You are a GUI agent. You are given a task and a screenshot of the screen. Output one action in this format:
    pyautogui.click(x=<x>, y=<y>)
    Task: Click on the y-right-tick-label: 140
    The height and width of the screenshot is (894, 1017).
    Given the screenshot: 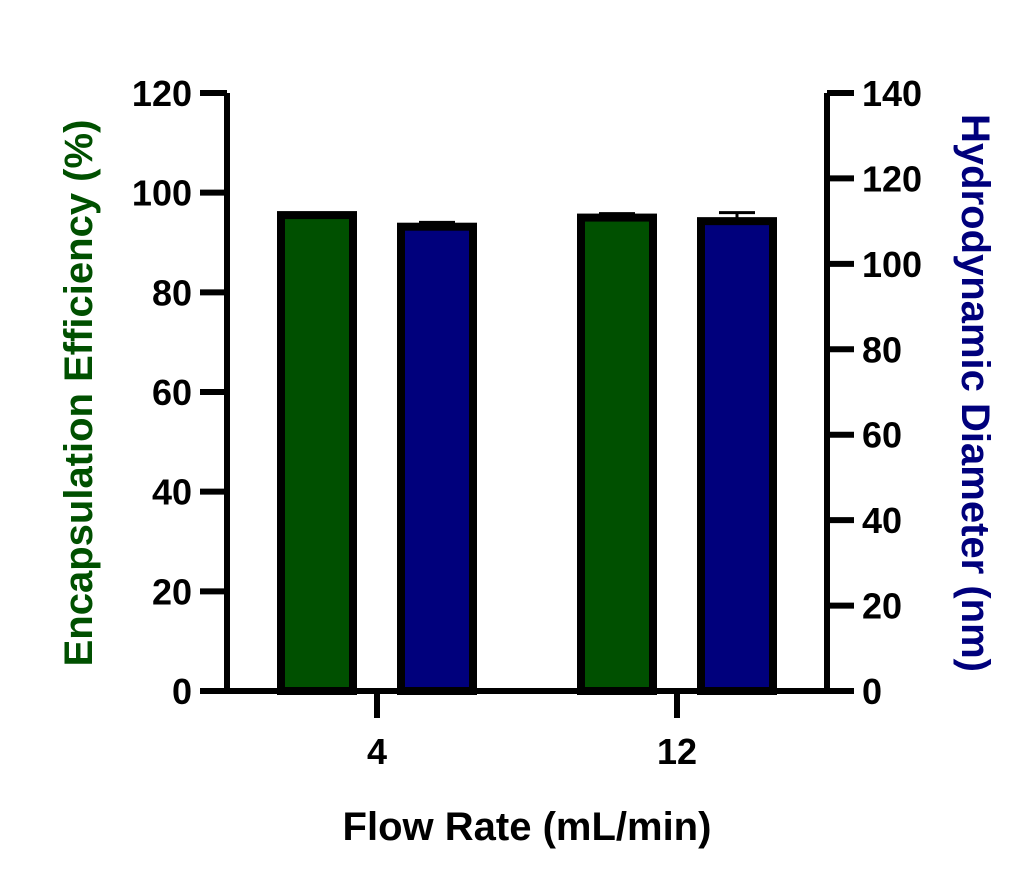 What is the action you would take?
    pyautogui.click(x=892, y=93)
    